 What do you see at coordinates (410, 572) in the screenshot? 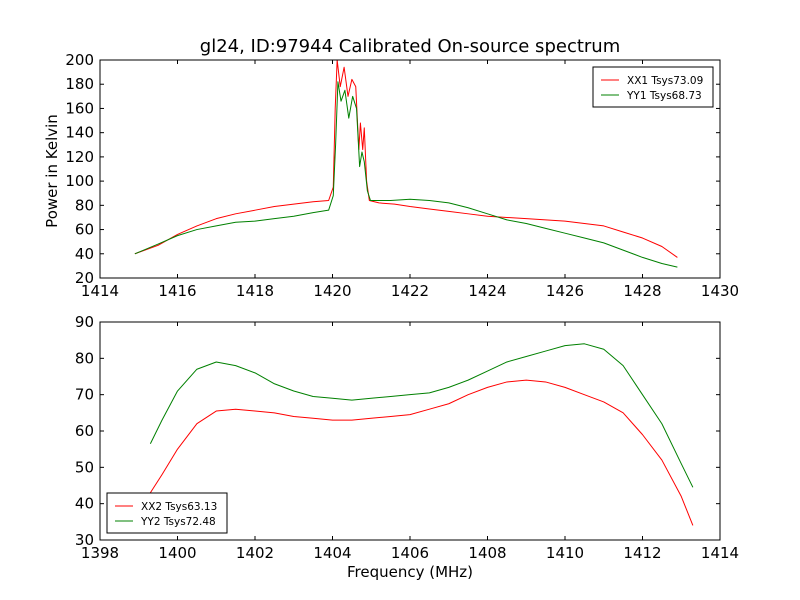
I see `x-axis-label: Frequency (MHz)` at bounding box center [410, 572].